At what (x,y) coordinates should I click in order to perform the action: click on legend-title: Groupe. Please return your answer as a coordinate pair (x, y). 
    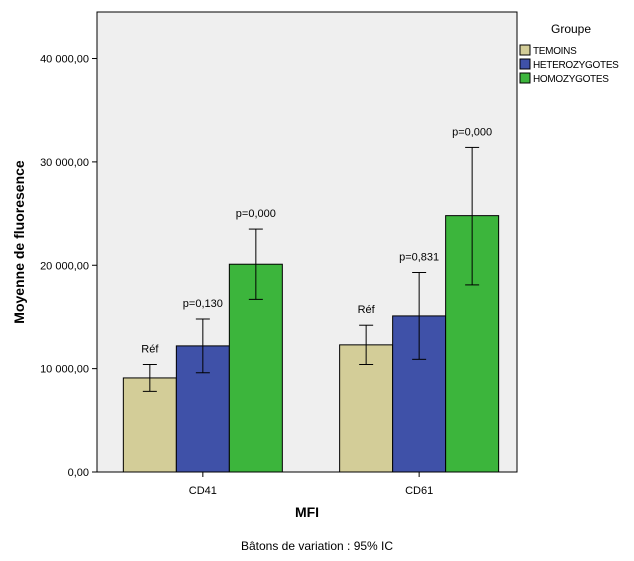
    Looking at the image, I should click on (571, 29).